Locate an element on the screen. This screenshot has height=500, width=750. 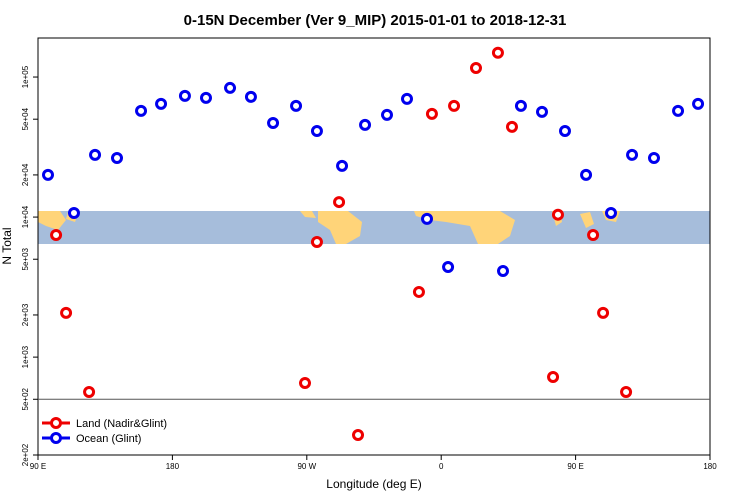
y-tick-label: 2e+03 is located at coordinates (25, 314).